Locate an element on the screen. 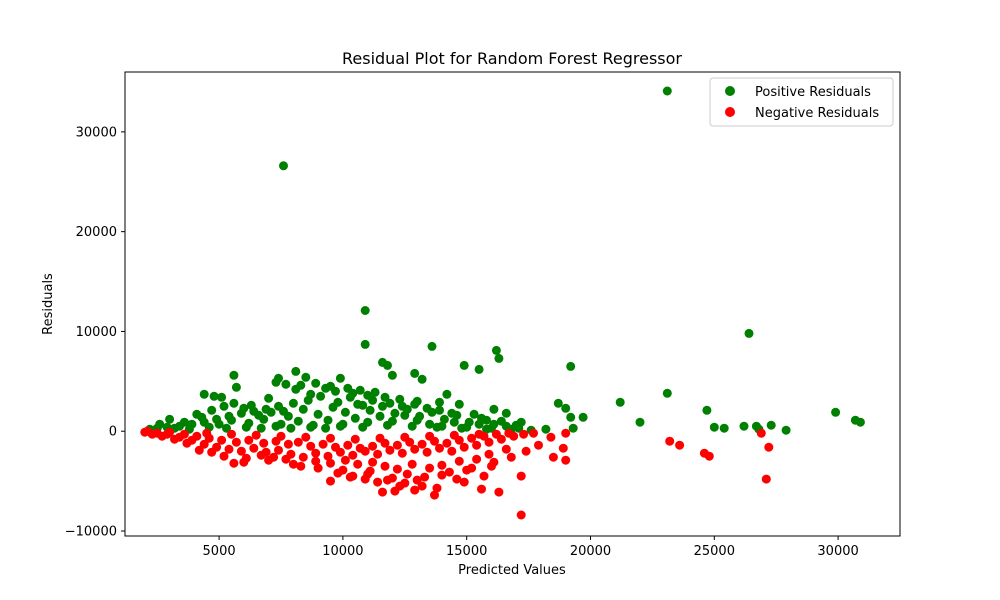 The image size is (1000, 600). y-tick-label: 30000 is located at coordinates (96, 132).